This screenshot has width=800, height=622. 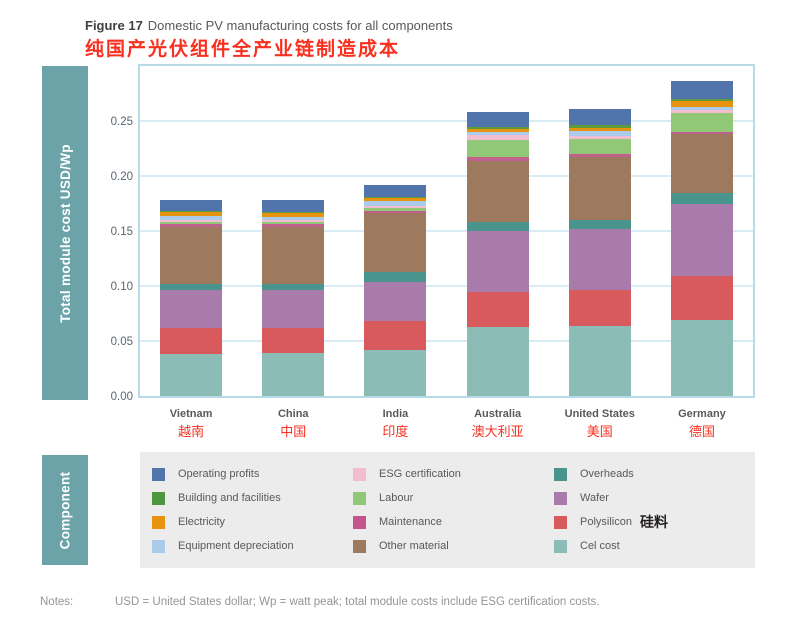 What do you see at coordinates (359, 522) in the screenshot?
I see `legend-swatch-maintenance` at bounding box center [359, 522].